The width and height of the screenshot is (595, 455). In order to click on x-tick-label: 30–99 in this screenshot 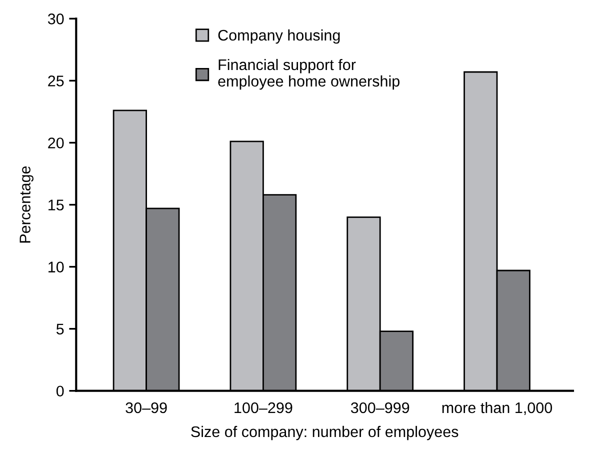, I will do `click(146, 408)`.